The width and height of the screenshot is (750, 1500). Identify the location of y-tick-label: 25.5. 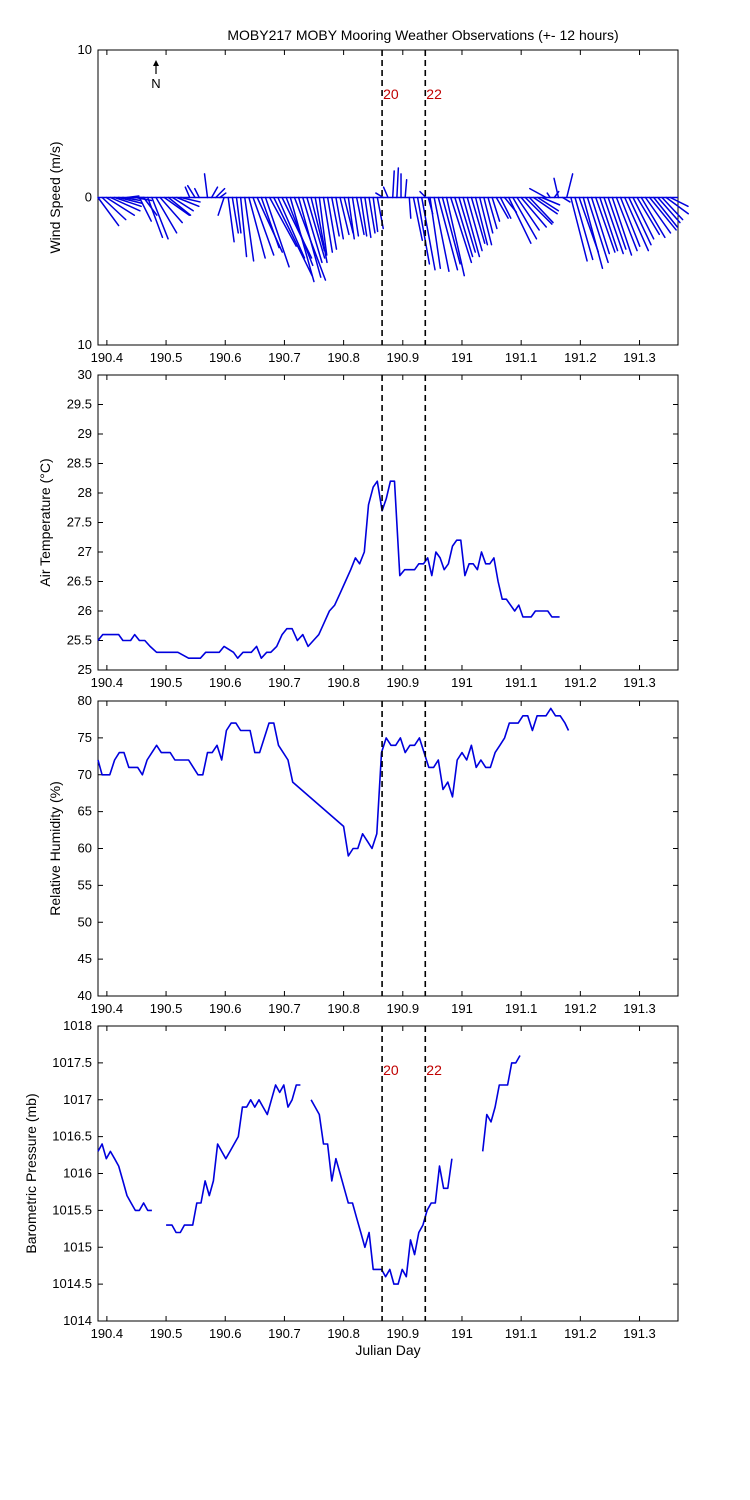
(79, 640).